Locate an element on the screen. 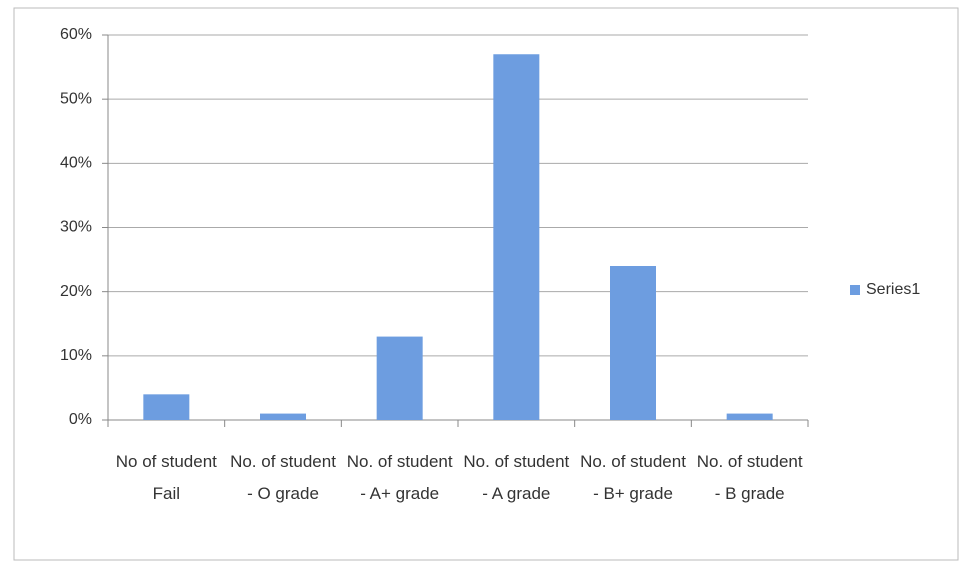  x-tick-label: No. of student - B grade is located at coordinates (749, 477).